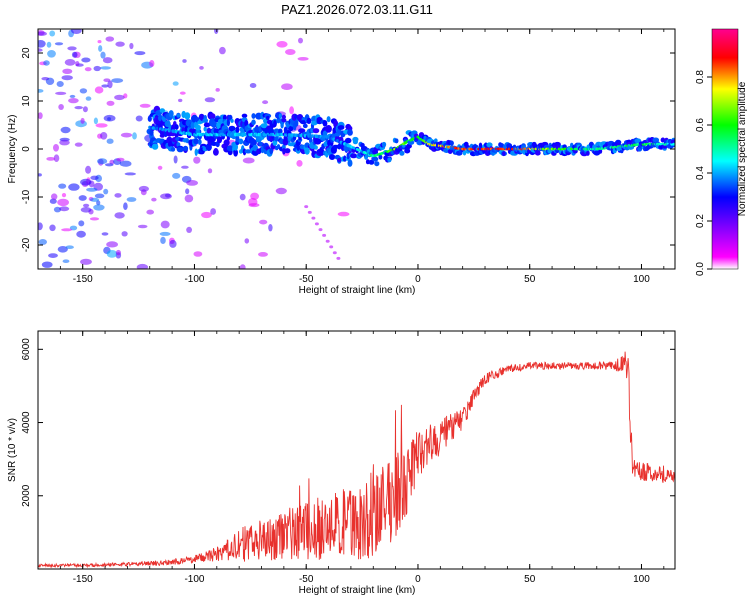 This screenshot has width=750, height=600. I want to click on chart-title: PAZ1.2026.072.03.11.G11, so click(357, 9).